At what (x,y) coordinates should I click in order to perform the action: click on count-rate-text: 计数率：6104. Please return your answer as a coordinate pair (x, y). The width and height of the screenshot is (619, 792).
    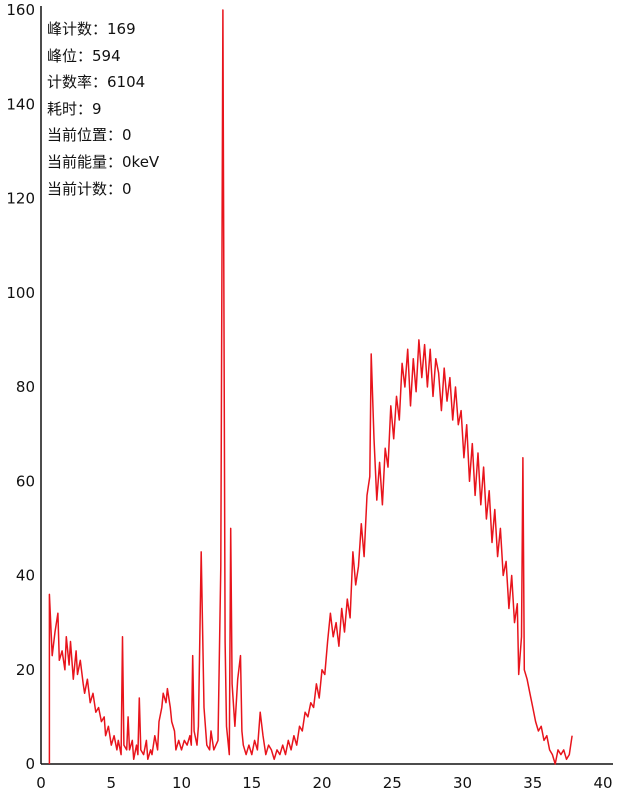
    Looking at the image, I should click on (96, 82).